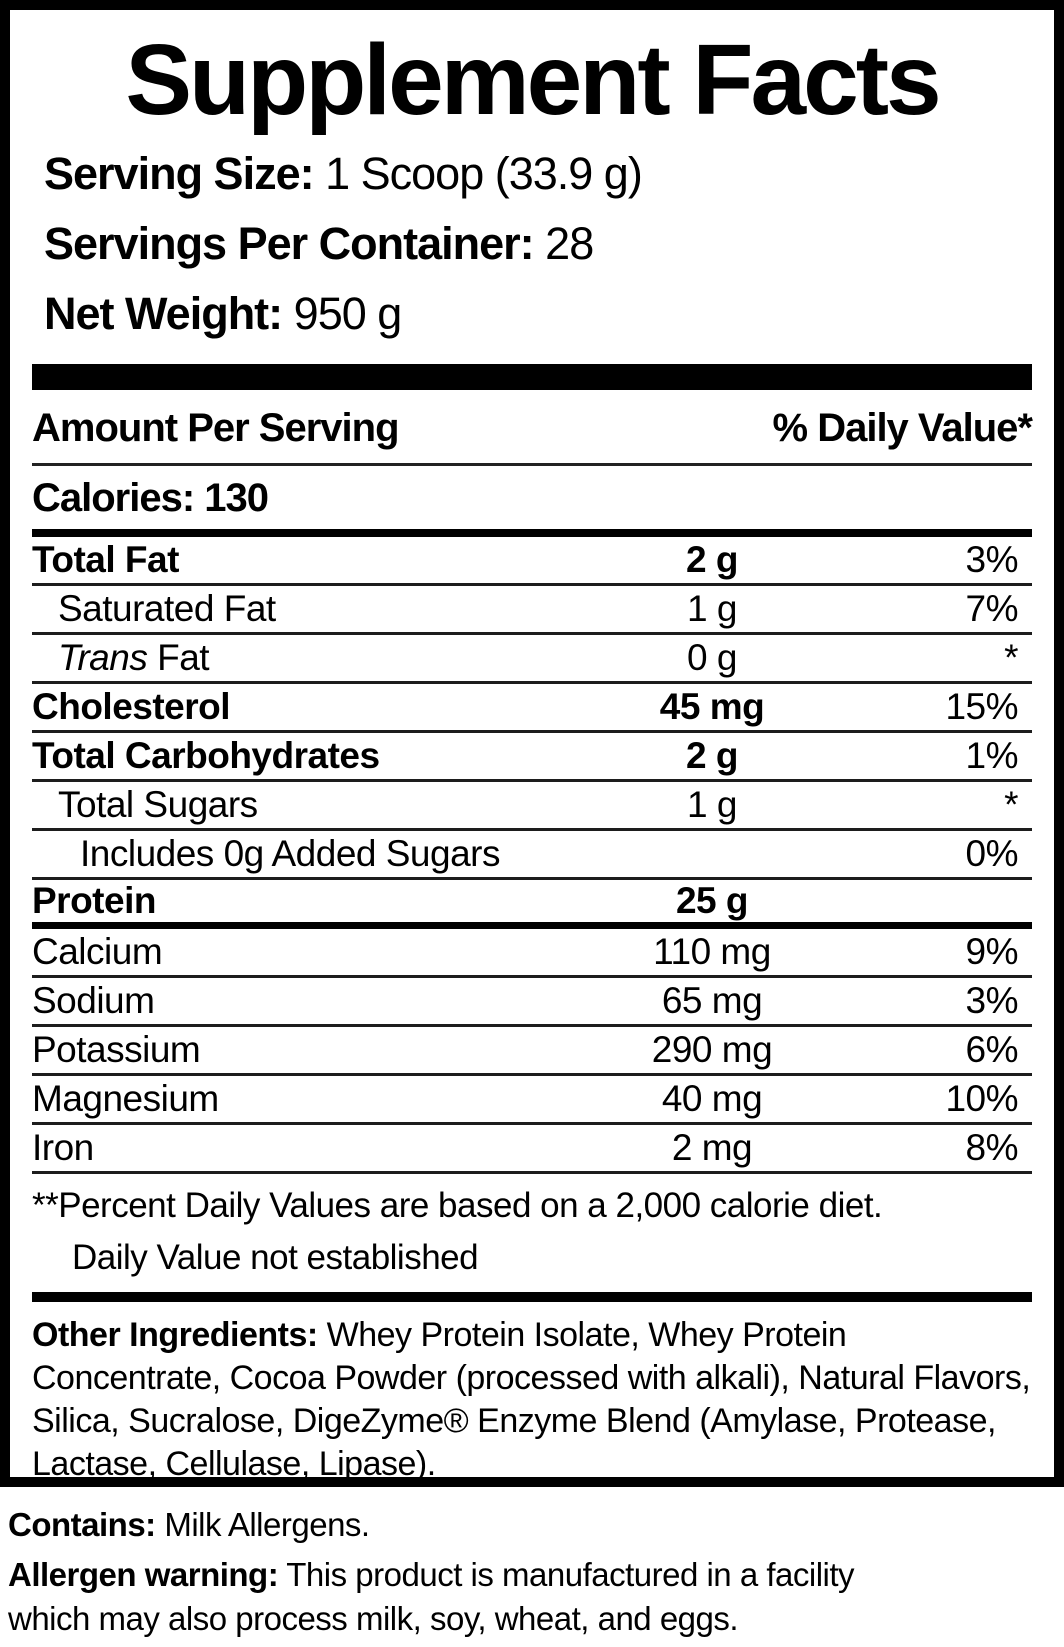  Describe the element at coordinates (105, 559) in the screenshot. I see `nutrient-name: Total Fat` at that location.